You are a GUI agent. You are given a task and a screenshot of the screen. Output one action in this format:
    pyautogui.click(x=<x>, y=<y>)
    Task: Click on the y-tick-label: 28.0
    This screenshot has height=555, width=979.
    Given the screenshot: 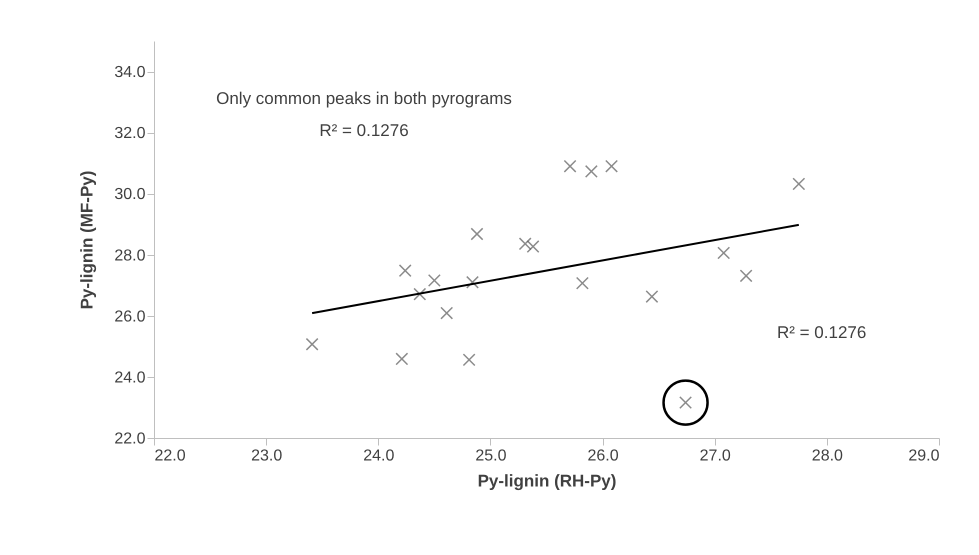 What is the action you would take?
    pyautogui.click(x=130, y=255)
    